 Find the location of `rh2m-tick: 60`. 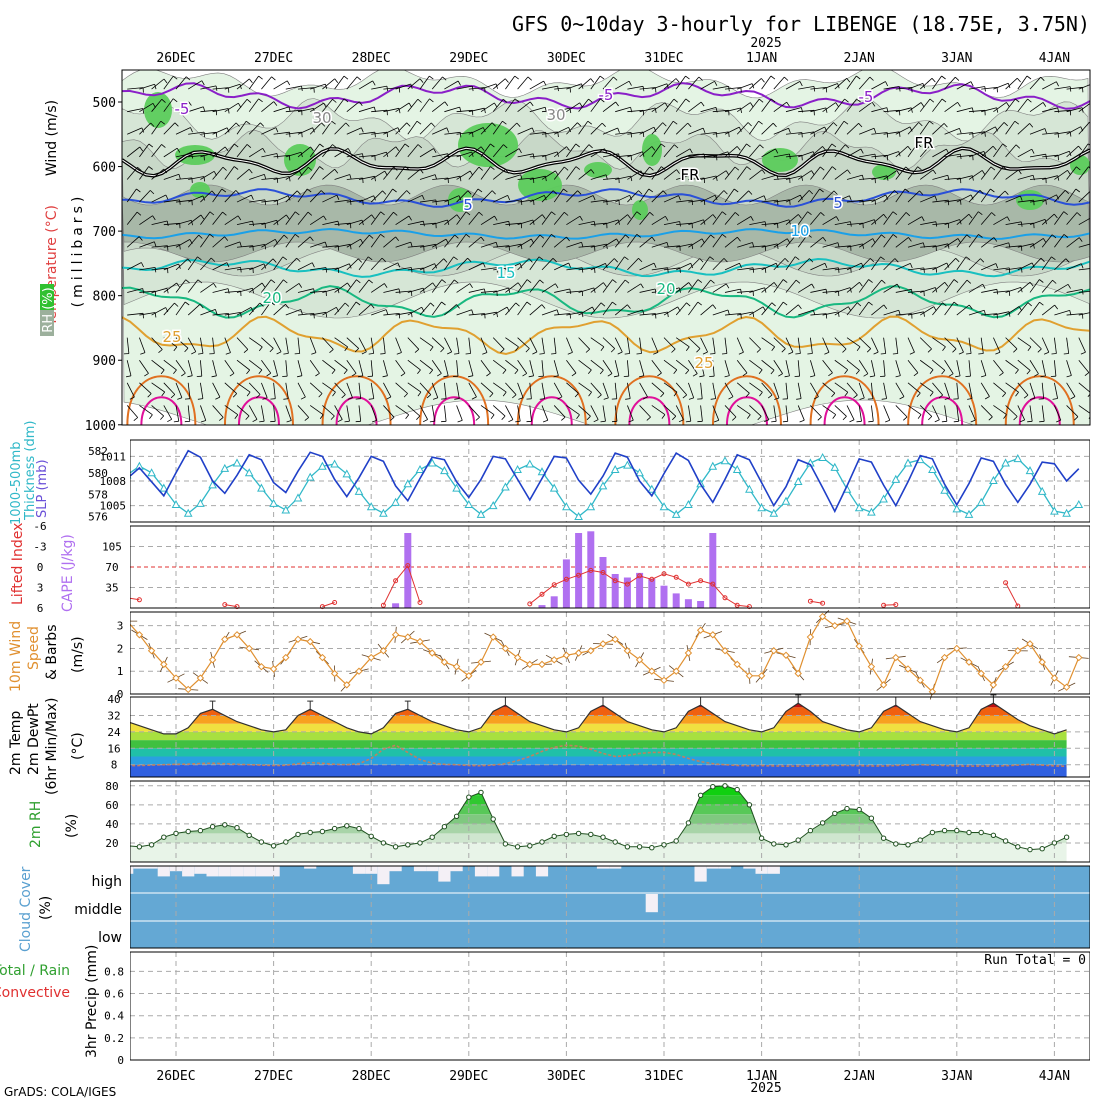

rh2m-tick: 60 is located at coordinates (111, 805).